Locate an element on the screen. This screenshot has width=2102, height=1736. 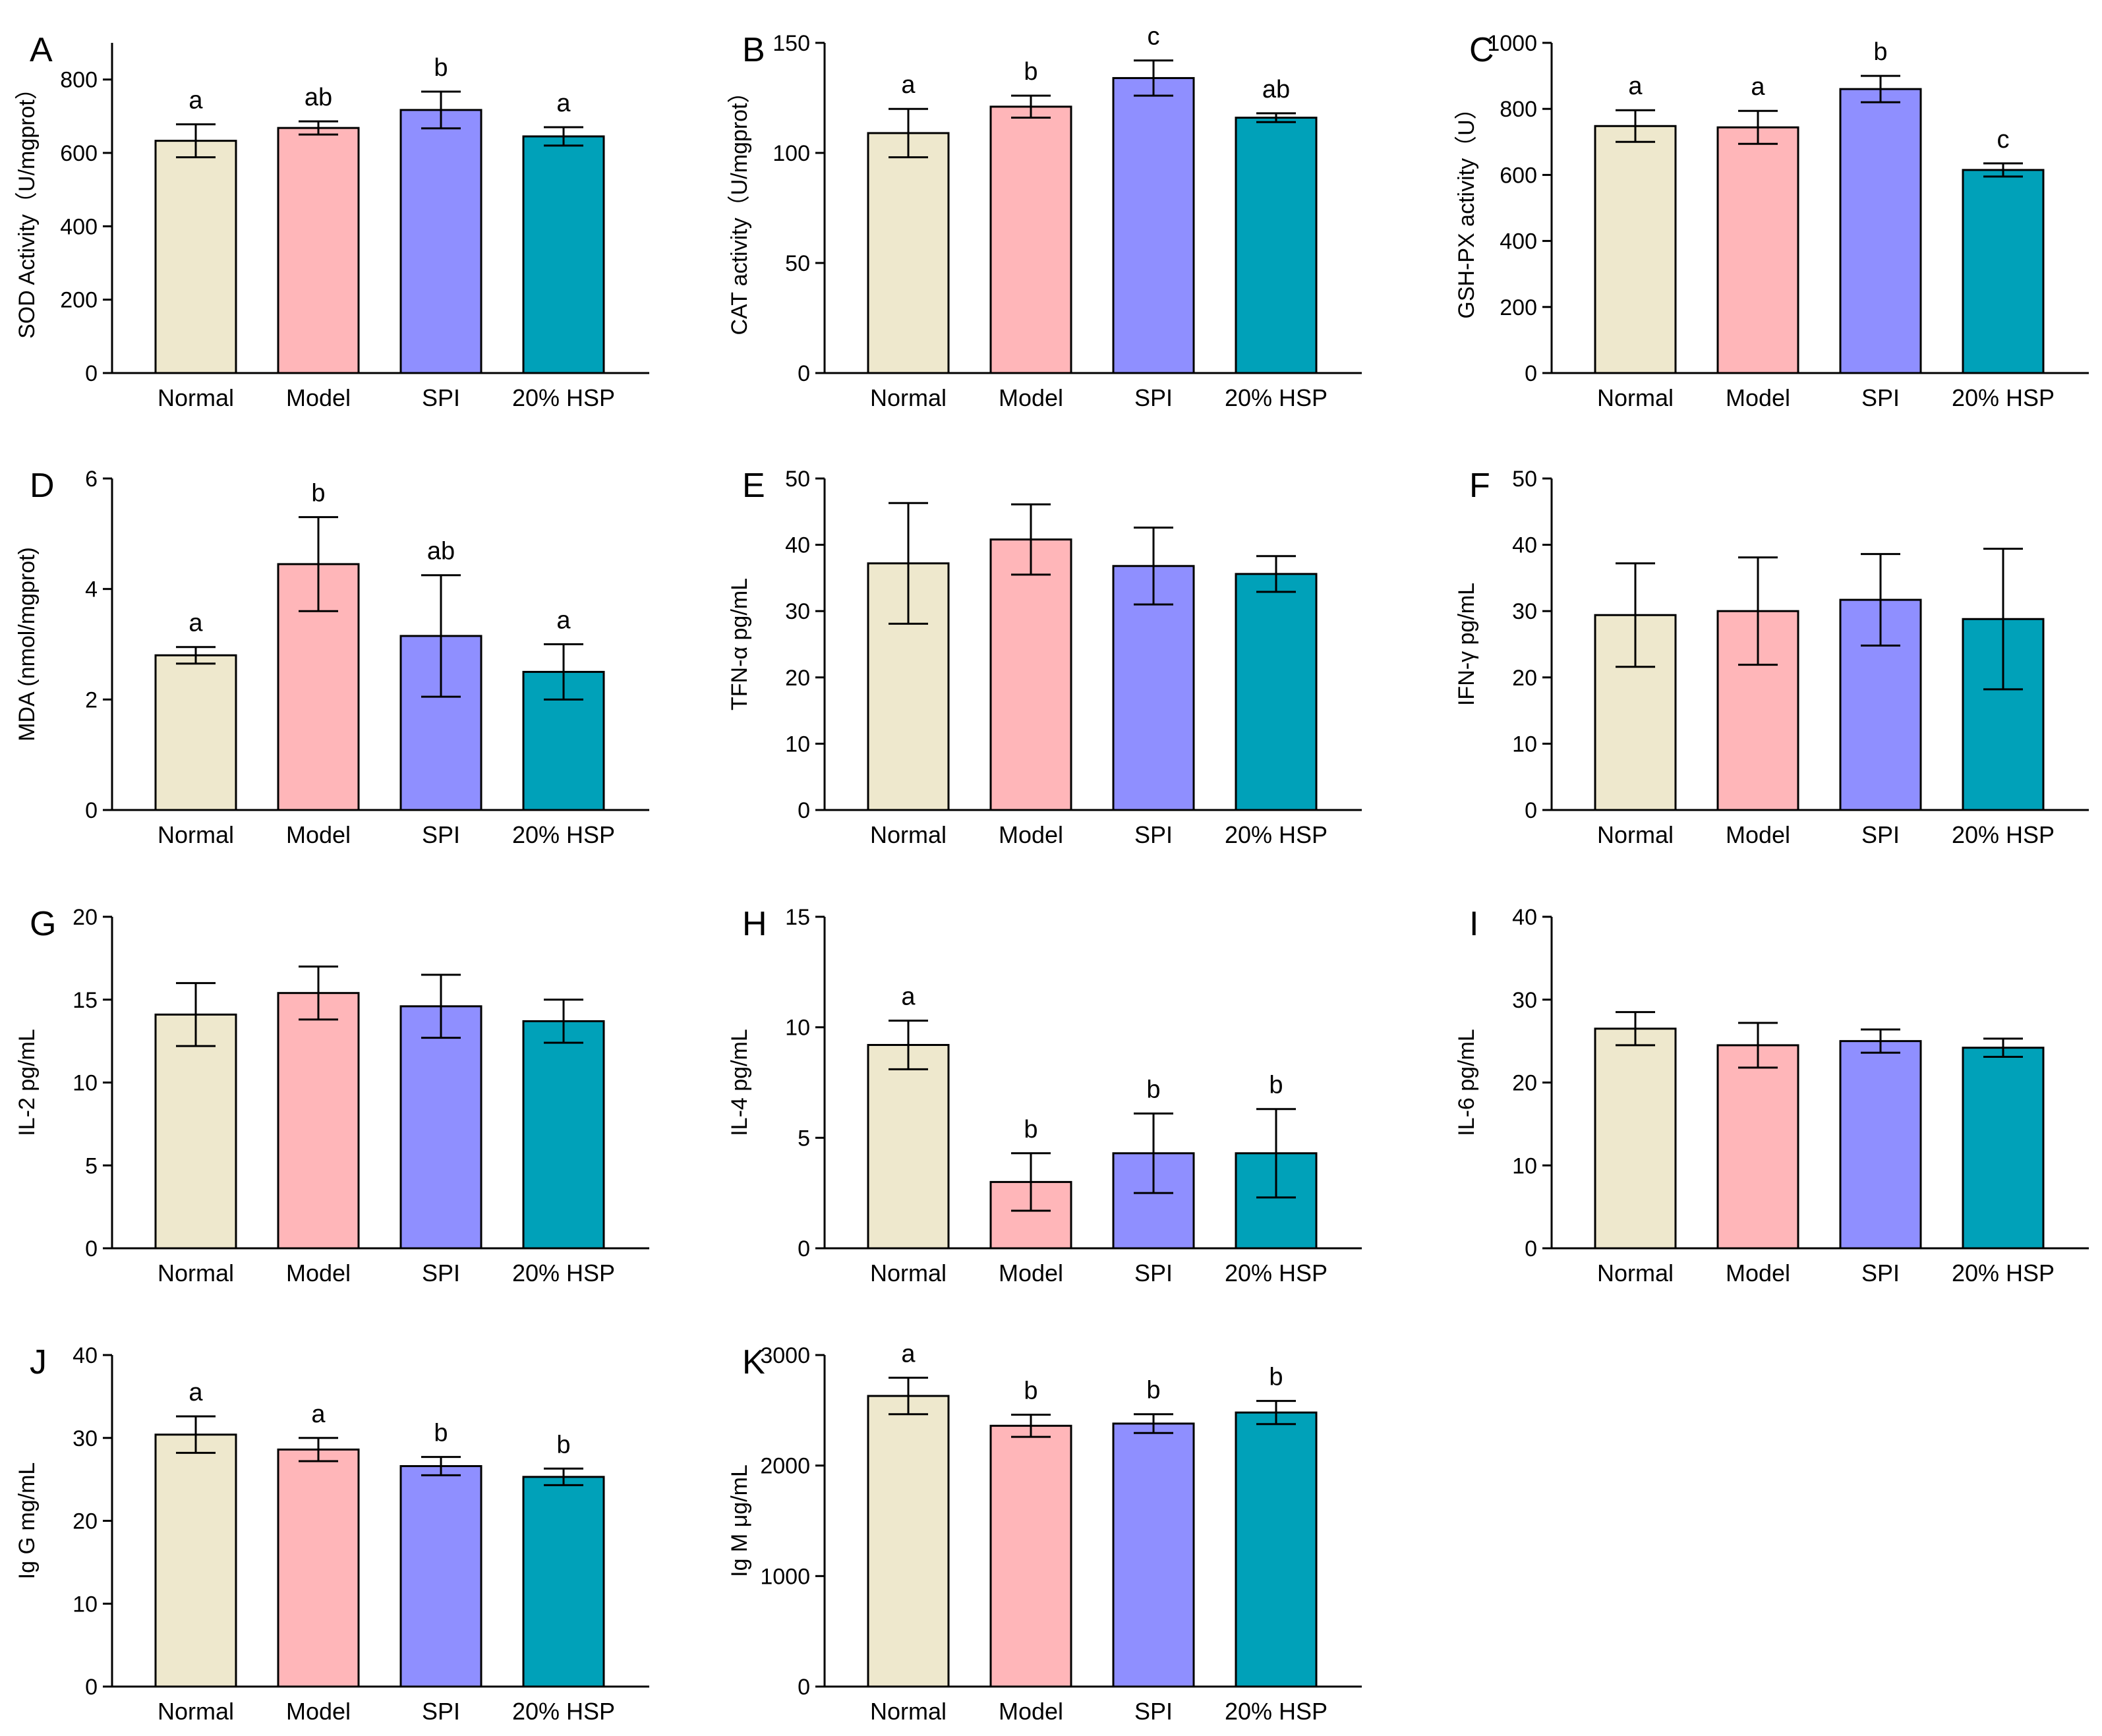
y-tick-label: 2000 is located at coordinates (785, 1467).